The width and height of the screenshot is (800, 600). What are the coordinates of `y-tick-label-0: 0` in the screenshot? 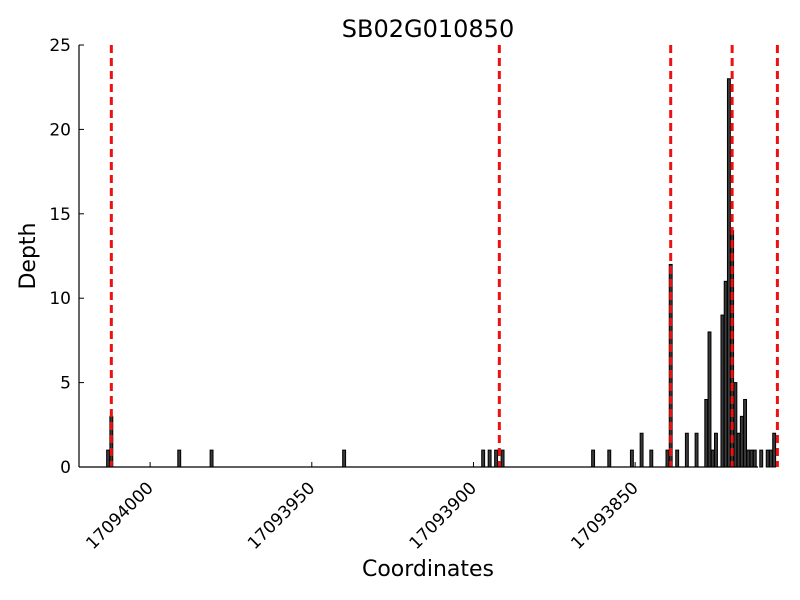 It's located at (65, 468).